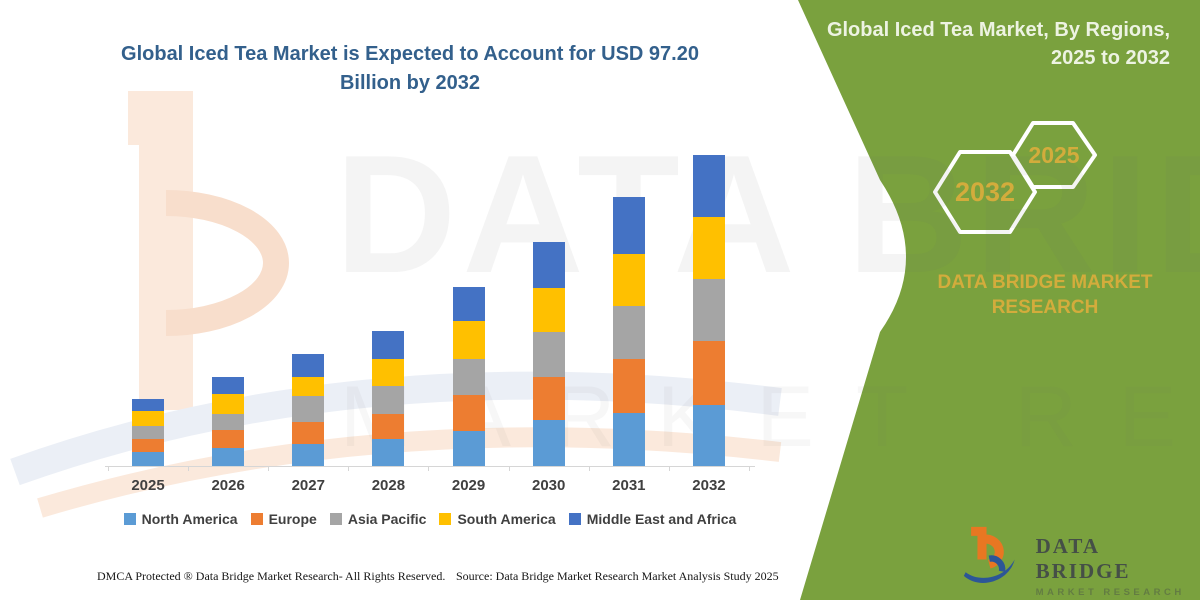  Describe the element at coordinates (548, 265) in the screenshot. I see `bar-segment-2030-middle-east-and-africa` at that location.